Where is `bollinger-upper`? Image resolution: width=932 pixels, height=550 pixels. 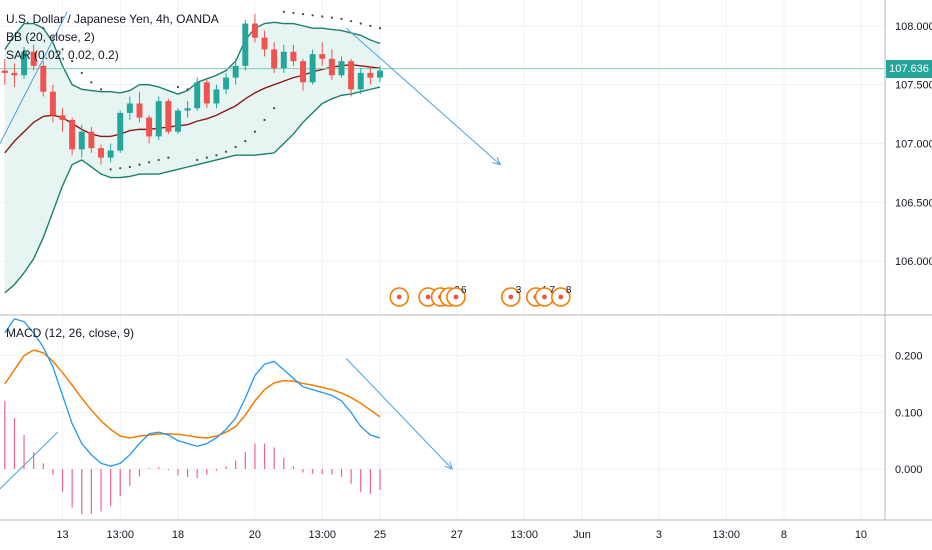
bollinger-upper is located at coordinates (192, 58).